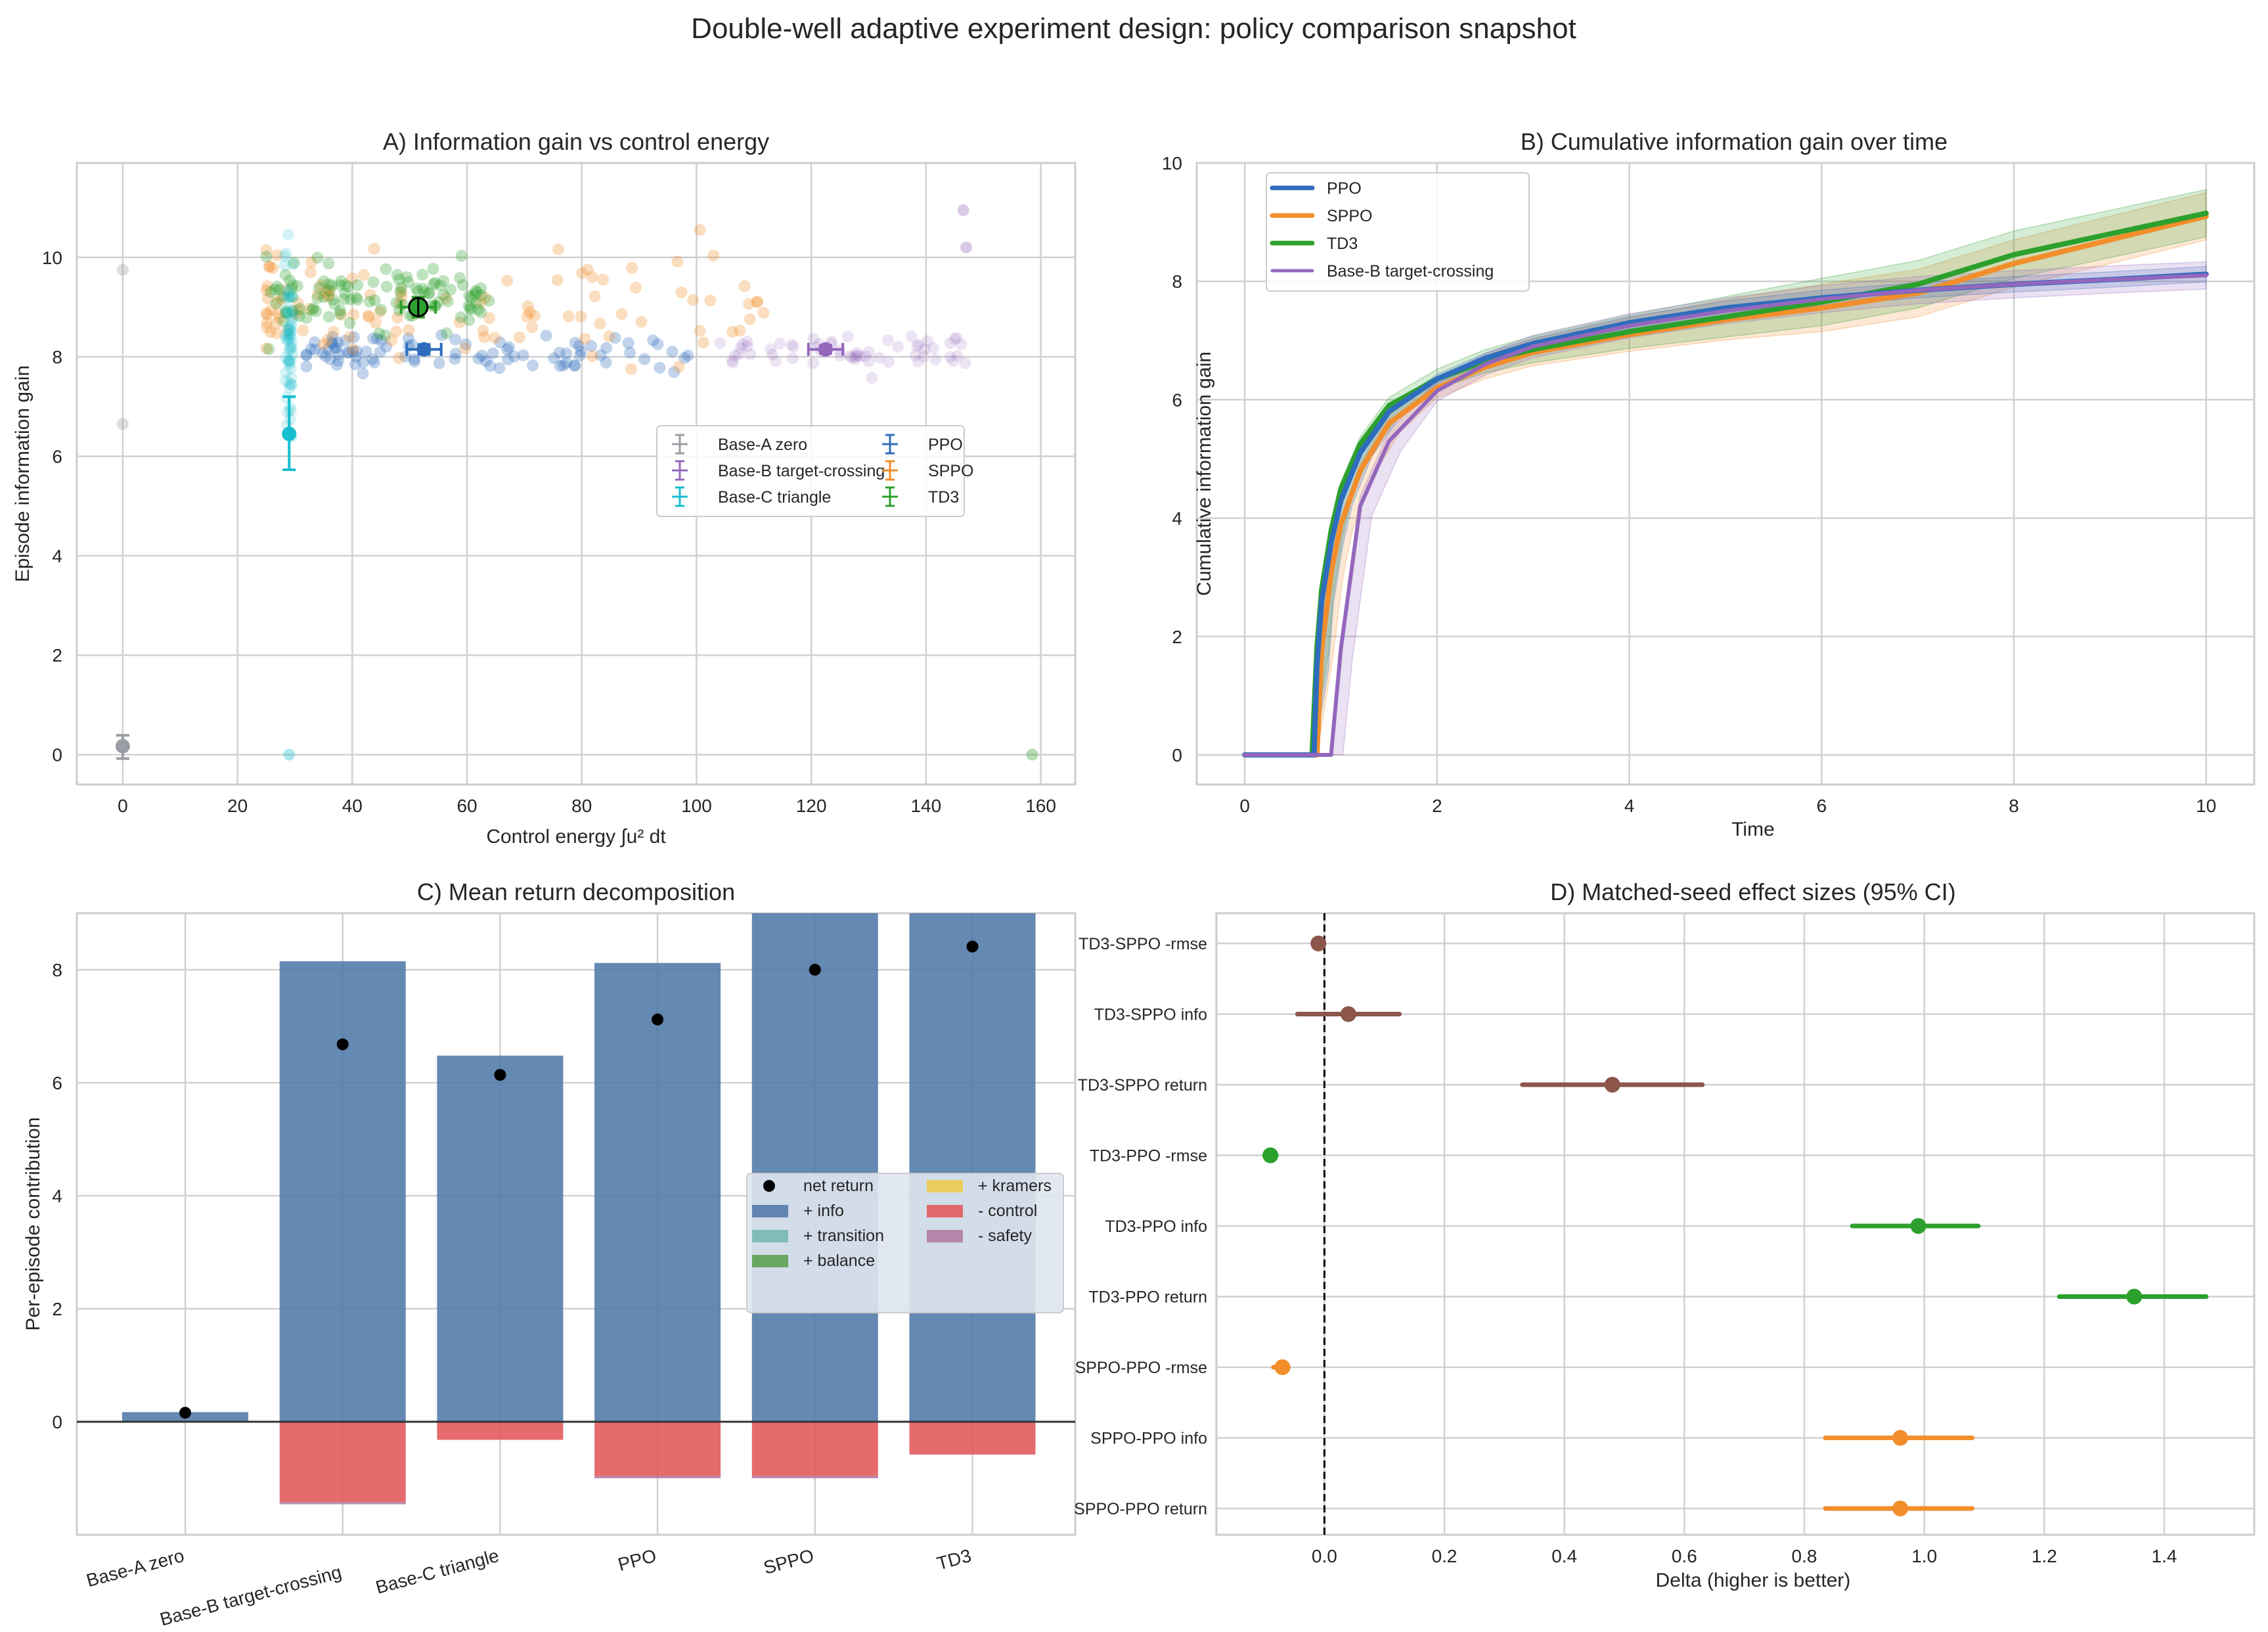 The width and height of the screenshot is (2268, 1632). I want to click on legend-item: PPO, so click(923, 444).